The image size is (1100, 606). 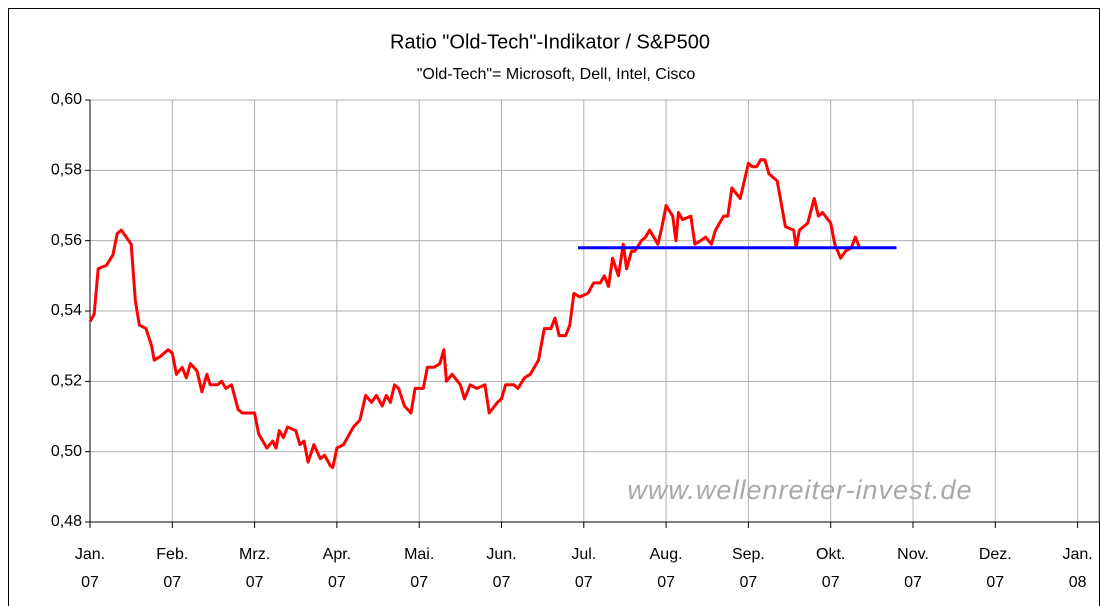 What do you see at coordinates (799, 490) in the screenshot?
I see `watermark: www.wellenreiter-invest.de` at bounding box center [799, 490].